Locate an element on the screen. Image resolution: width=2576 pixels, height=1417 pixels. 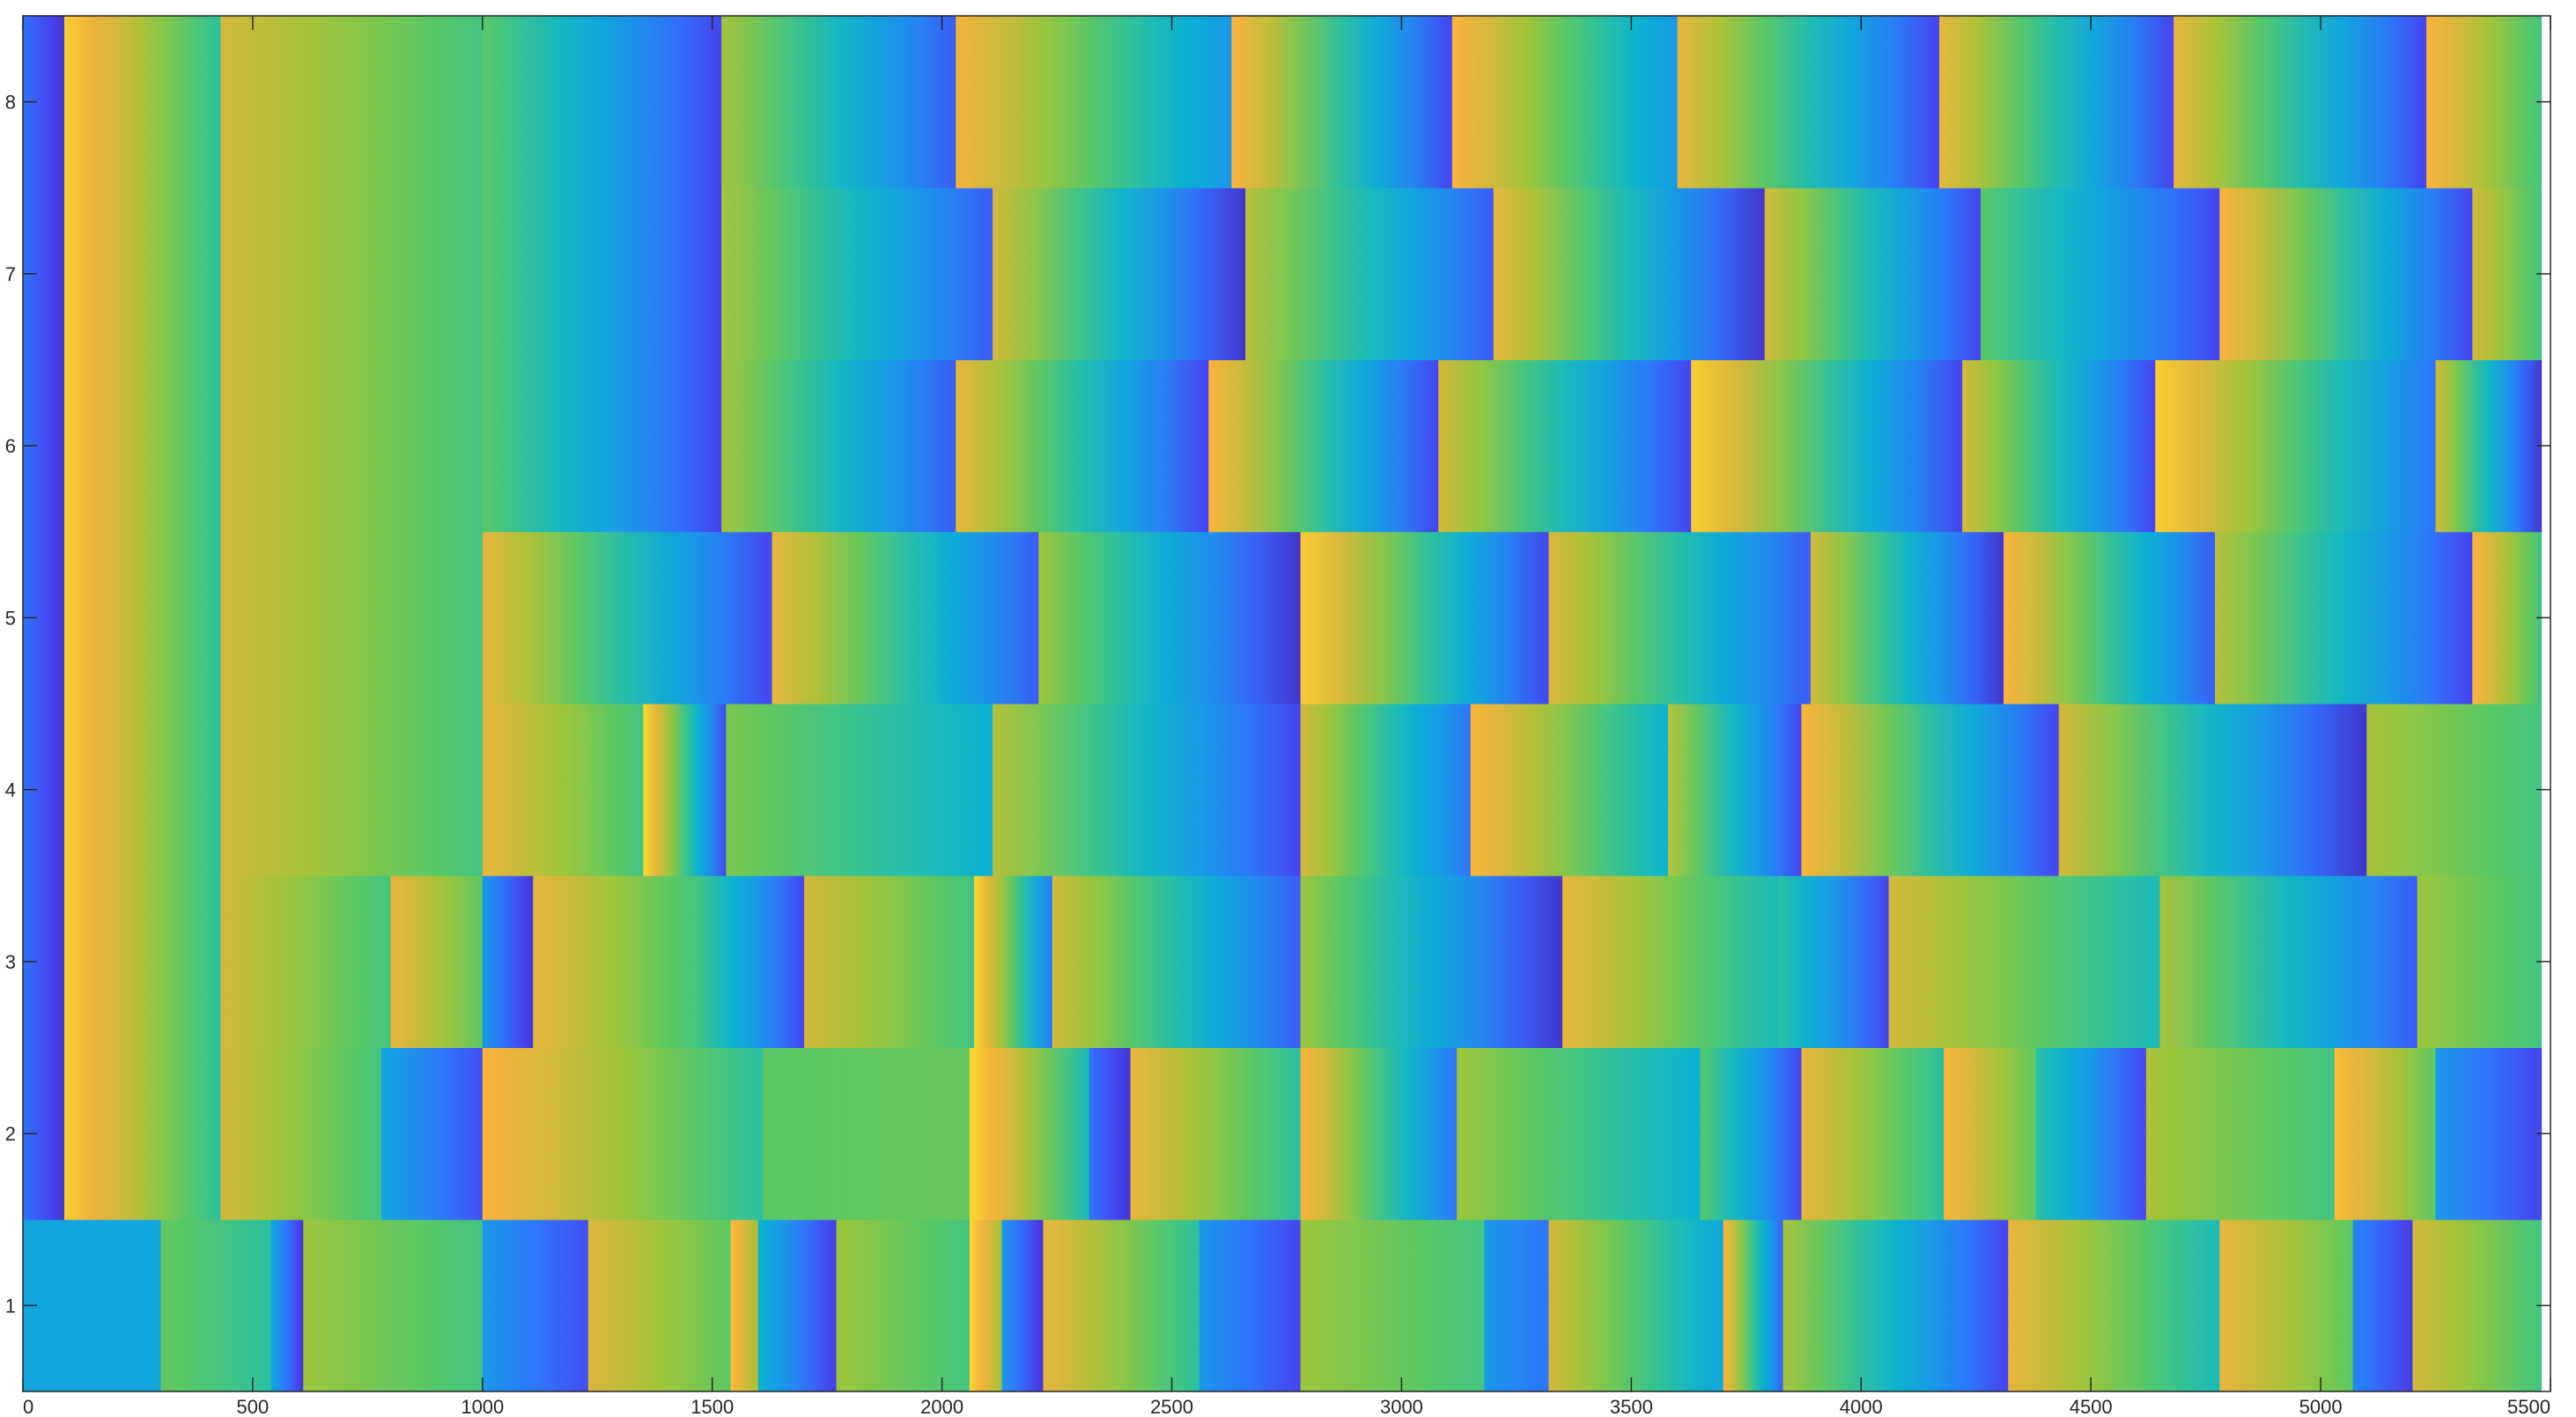
heatmap-cell-row7-seg10 is located at coordinates (2346, 274).